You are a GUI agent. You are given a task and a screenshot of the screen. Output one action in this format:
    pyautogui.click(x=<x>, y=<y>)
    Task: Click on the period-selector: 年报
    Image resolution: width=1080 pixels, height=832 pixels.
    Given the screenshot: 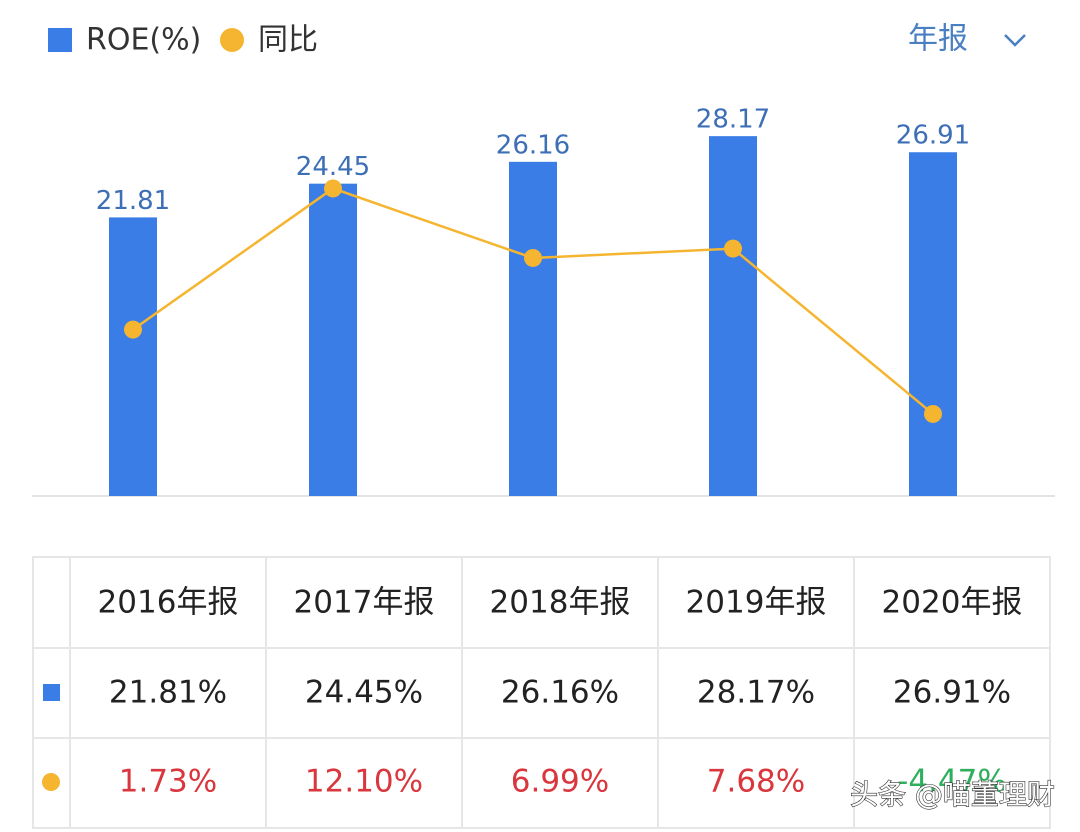 What is the action you would take?
    pyautogui.click(x=938, y=39)
    